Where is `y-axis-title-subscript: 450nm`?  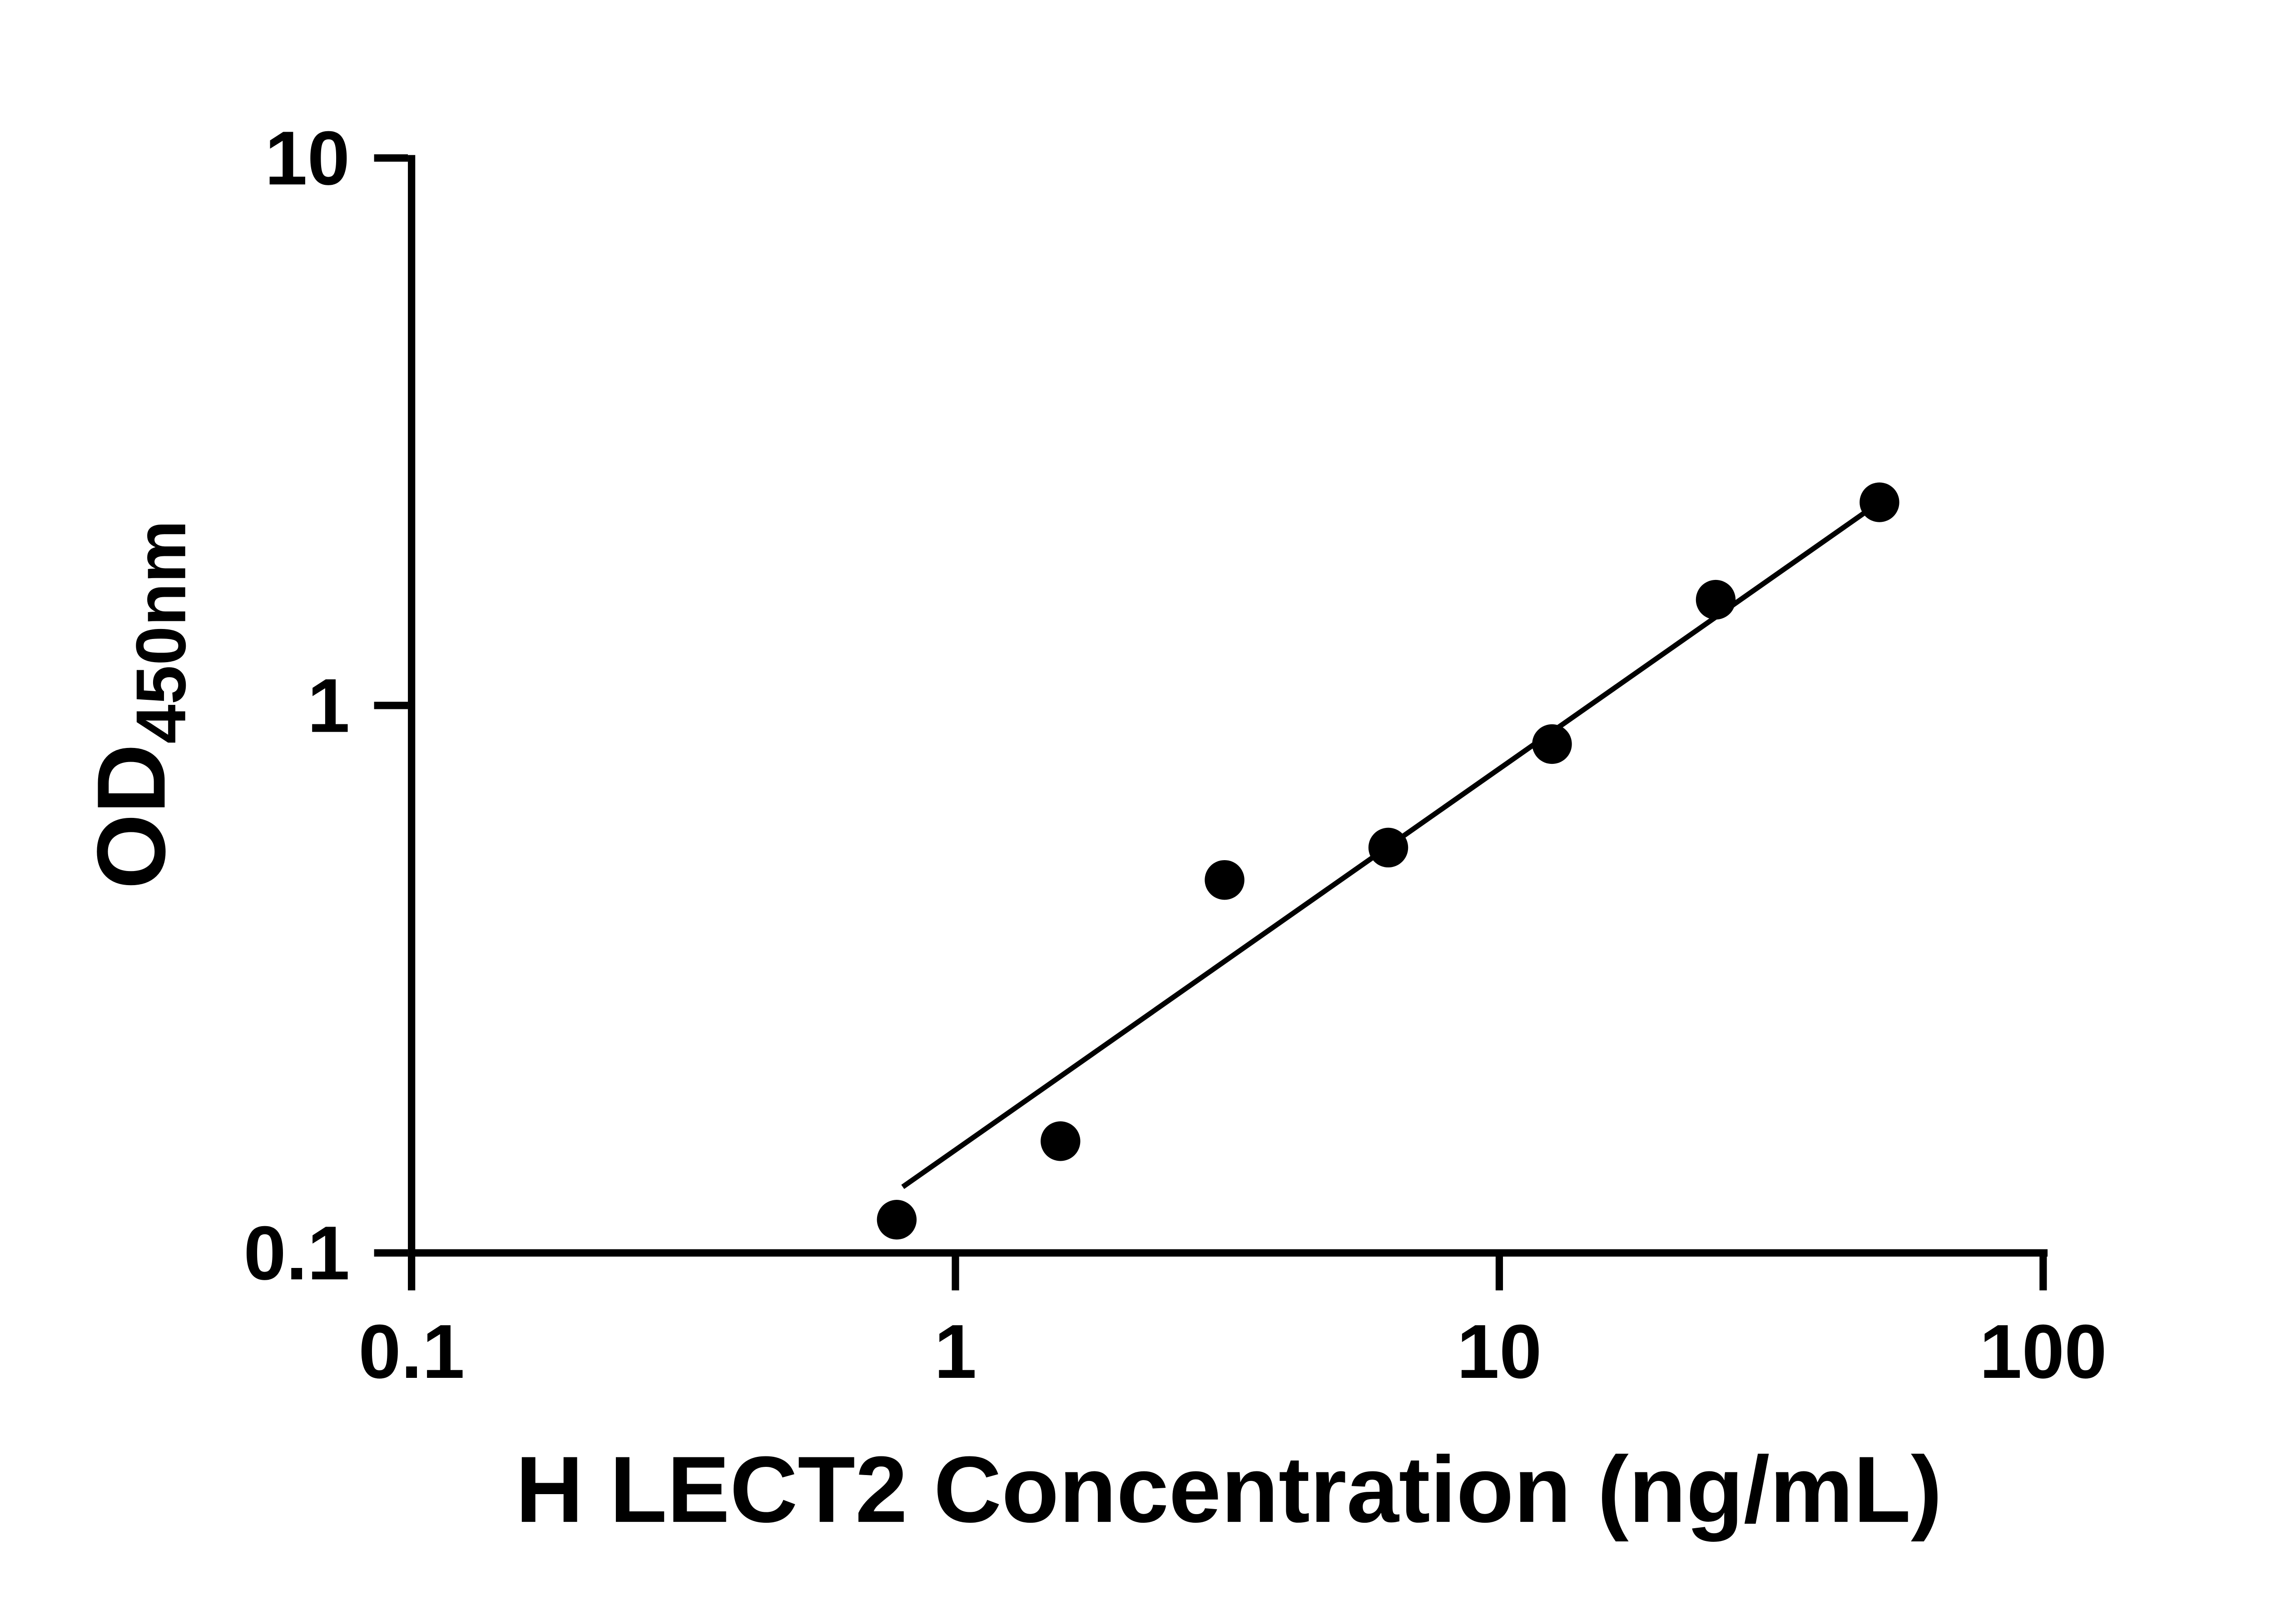 y-axis-title-subscript: 450nm is located at coordinates (160, 631).